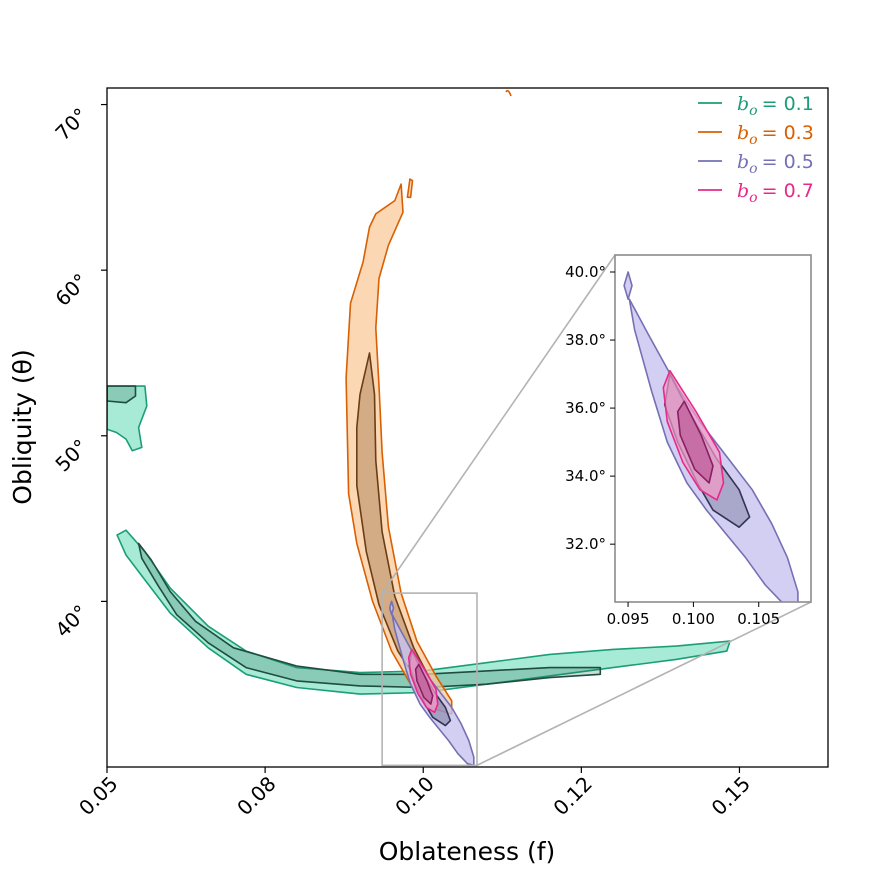 The width and height of the screenshot is (872, 872). I want to click on contour-bo-0.7-inner, so click(424, 684).